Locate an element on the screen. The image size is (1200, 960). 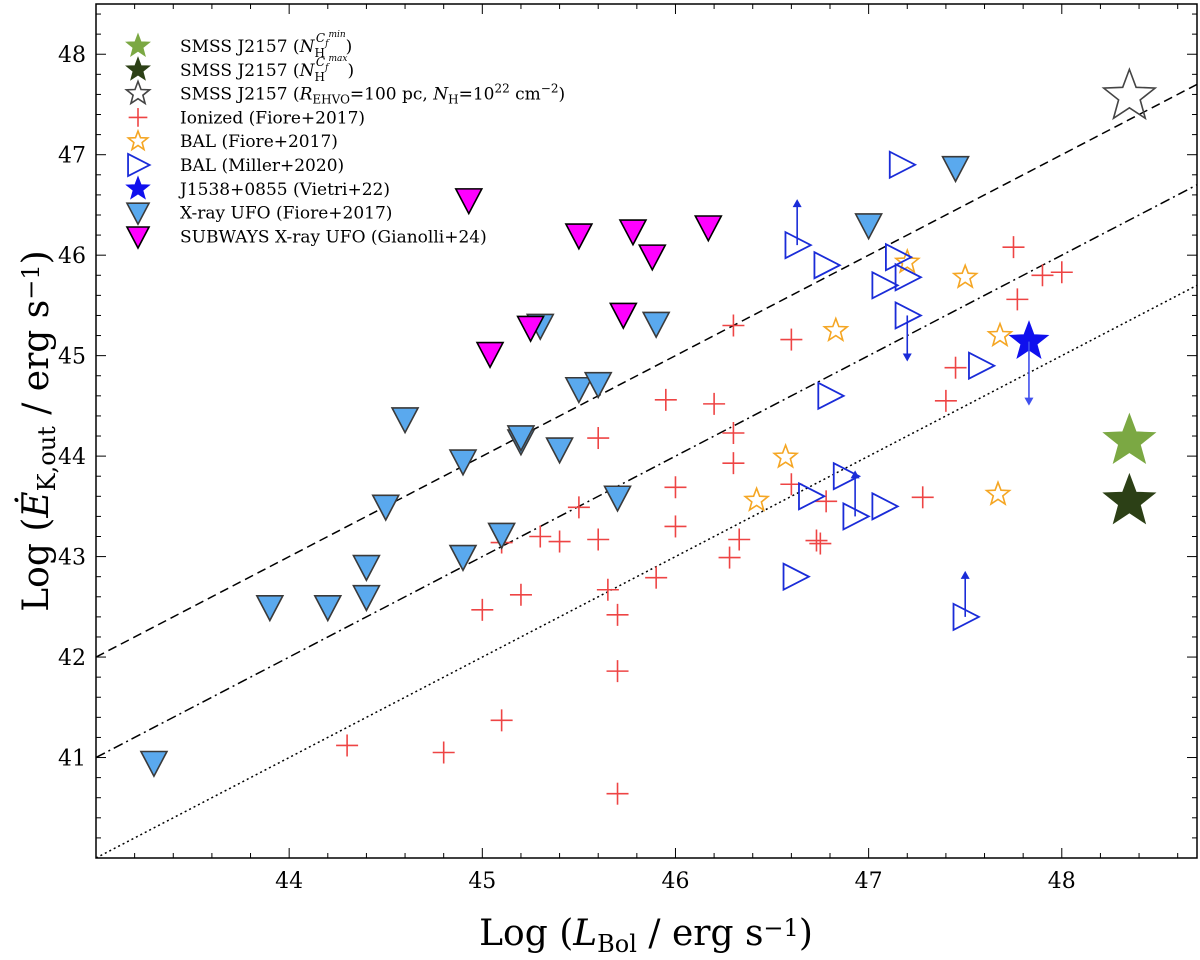
smss_min-point is located at coordinates (1129, 438).